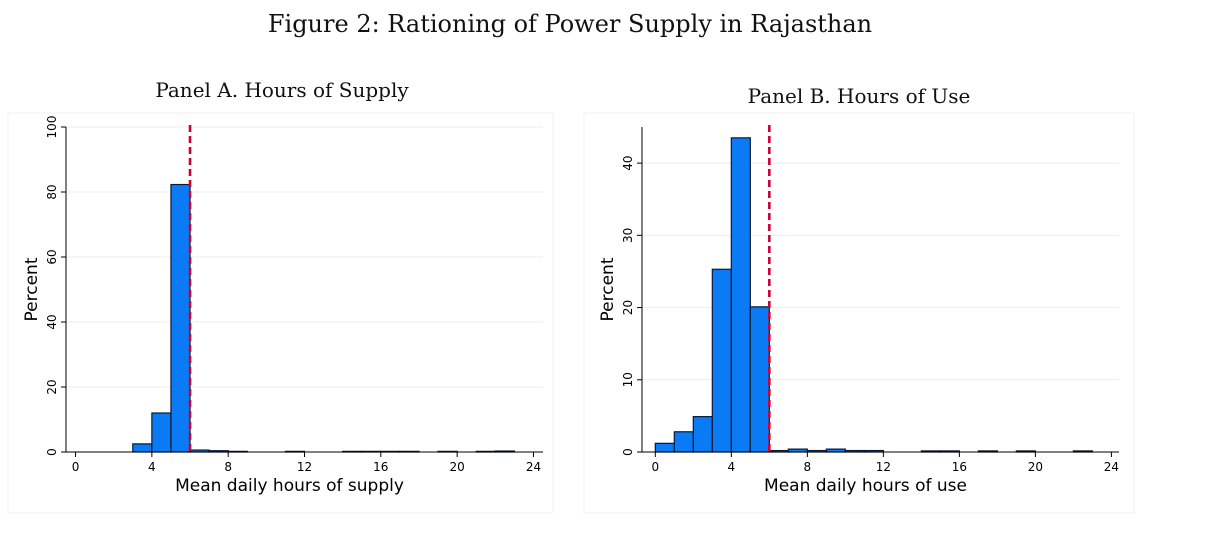 This screenshot has width=1205, height=535. What do you see at coordinates (52, 127) in the screenshot?
I see `y-tick-label: 100` at bounding box center [52, 127].